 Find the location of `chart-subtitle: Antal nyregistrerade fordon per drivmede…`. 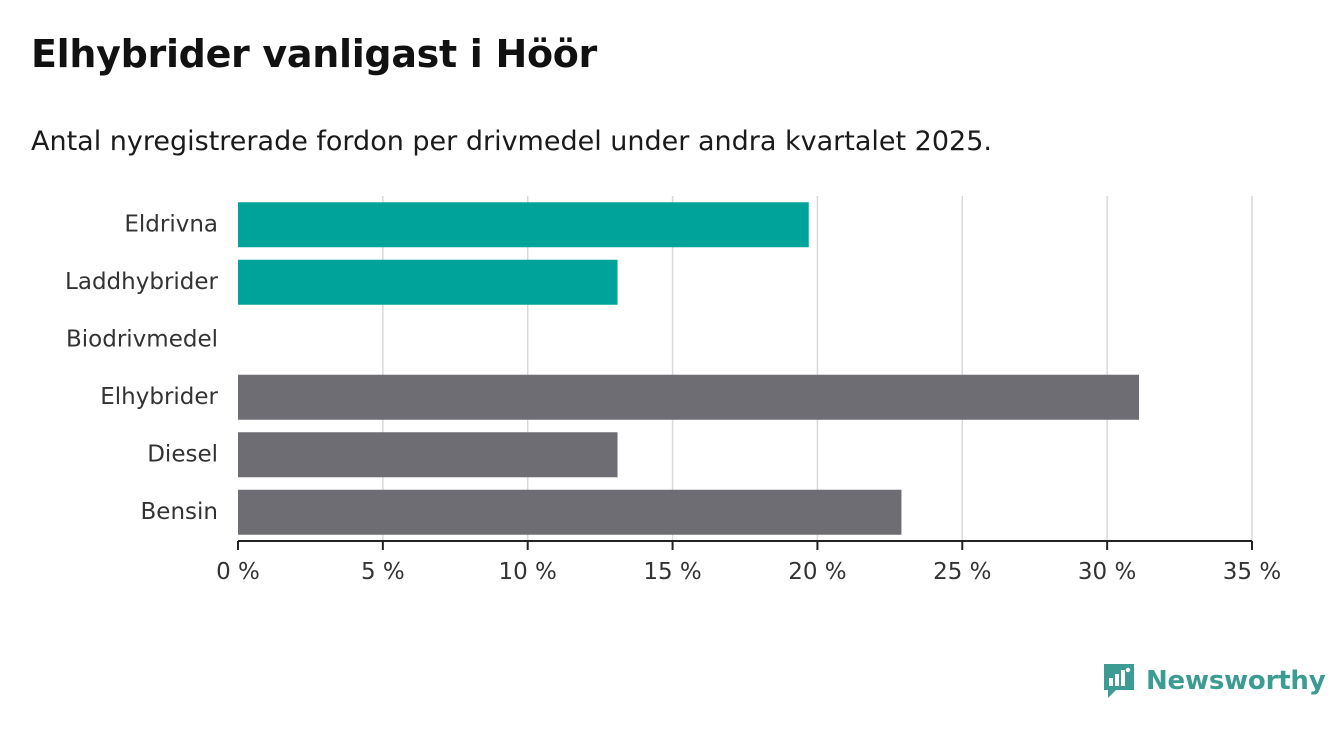

chart-subtitle: Antal nyregistrerade fordon per drivmede… is located at coordinates (511, 141).